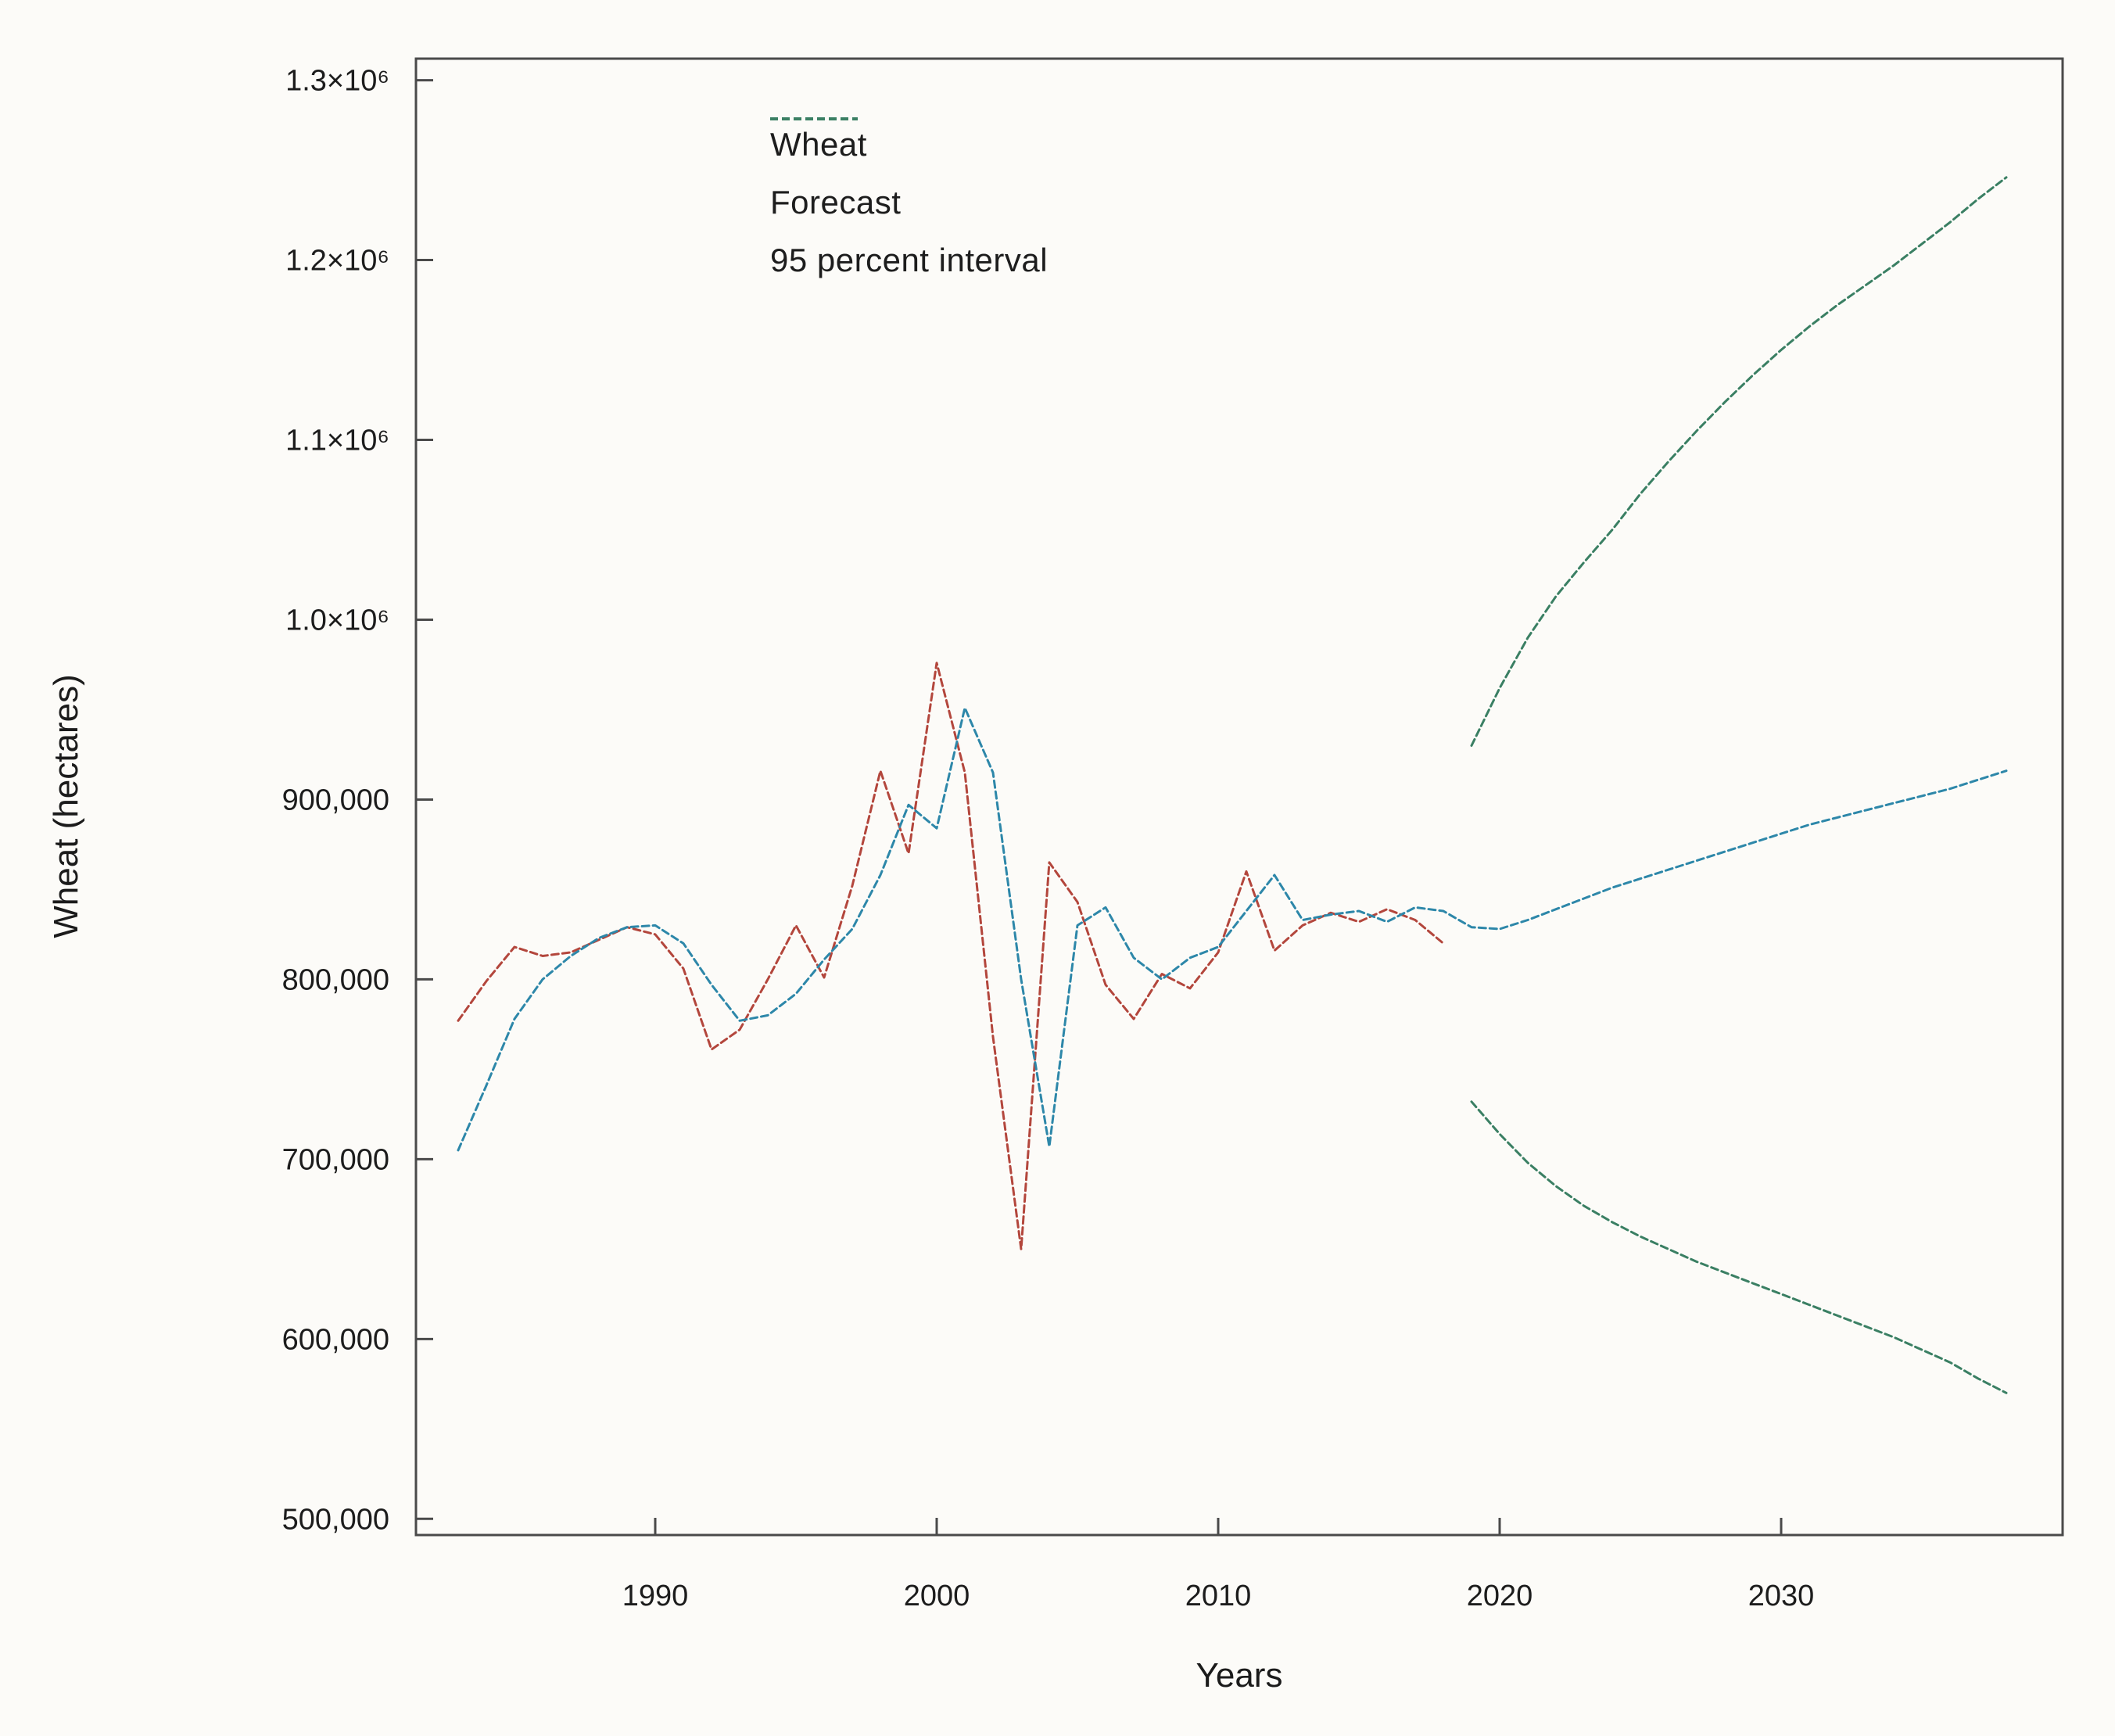 The image size is (2115, 1736). What do you see at coordinates (818, 144) in the screenshot?
I see `legend-label-wheat: Wheat` at bounding box center [818, 144].